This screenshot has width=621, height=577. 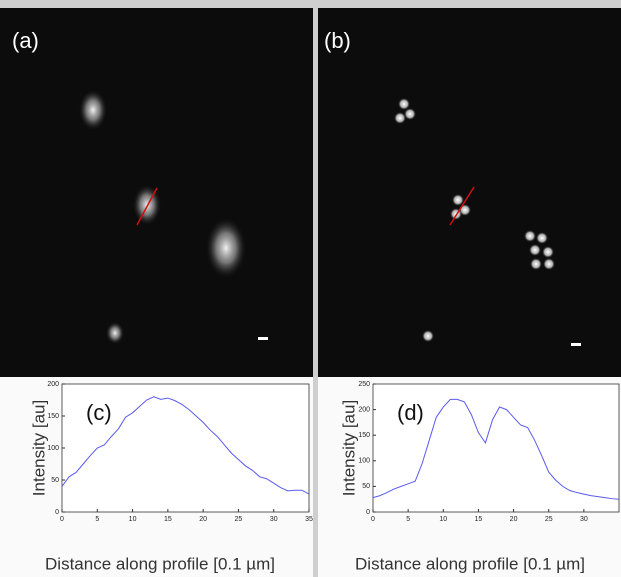 What do you see at coordinates (410, 412) in the screenshot?
I see `annotation: (d)` at bounding box center [410, 412].